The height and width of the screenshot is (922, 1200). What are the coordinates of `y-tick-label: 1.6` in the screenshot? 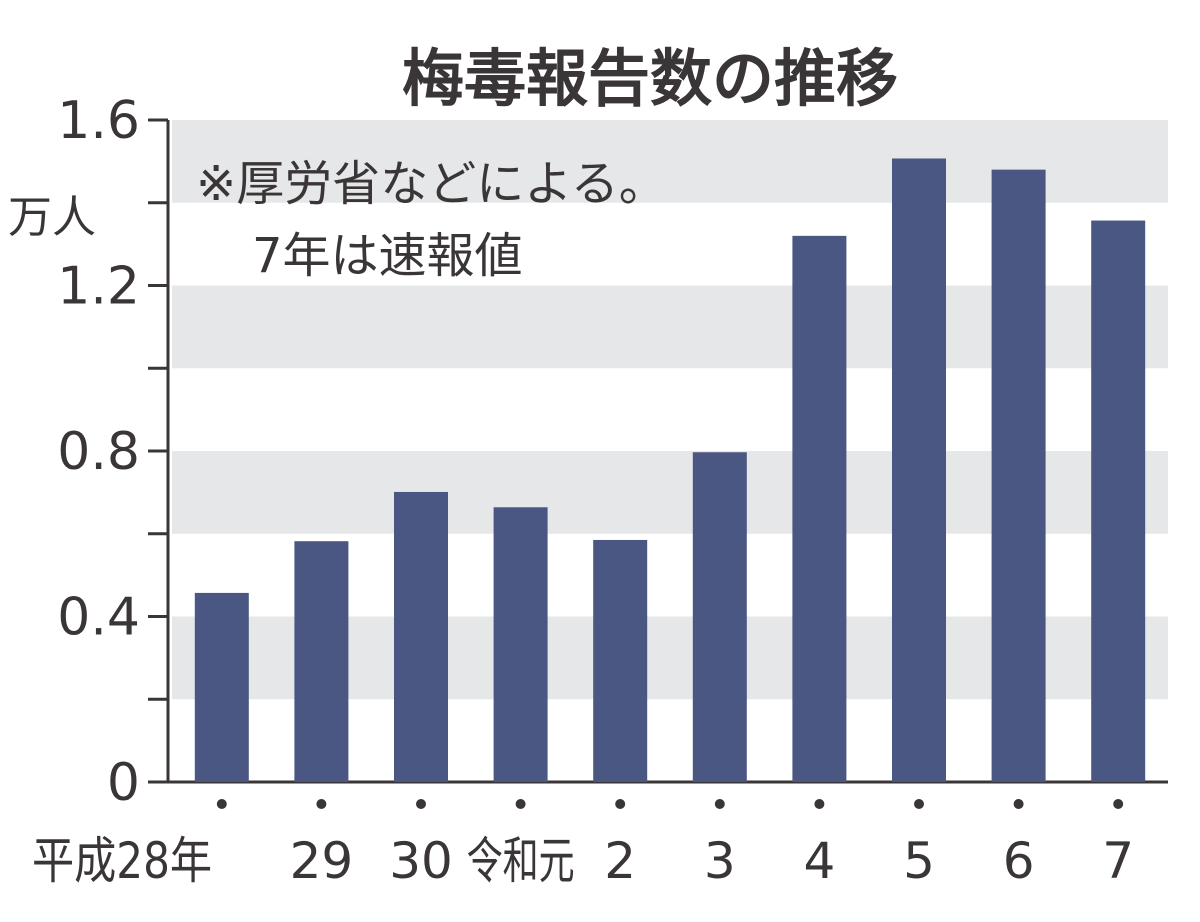 It's located at (98, 121).